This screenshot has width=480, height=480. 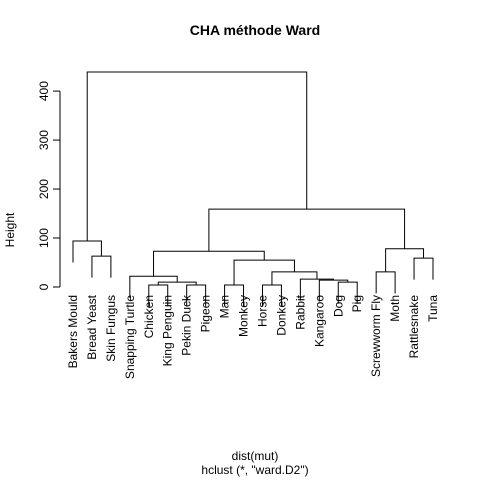 I want to click on leaf-label: Bakers Mould, so click(x=73, y=331).